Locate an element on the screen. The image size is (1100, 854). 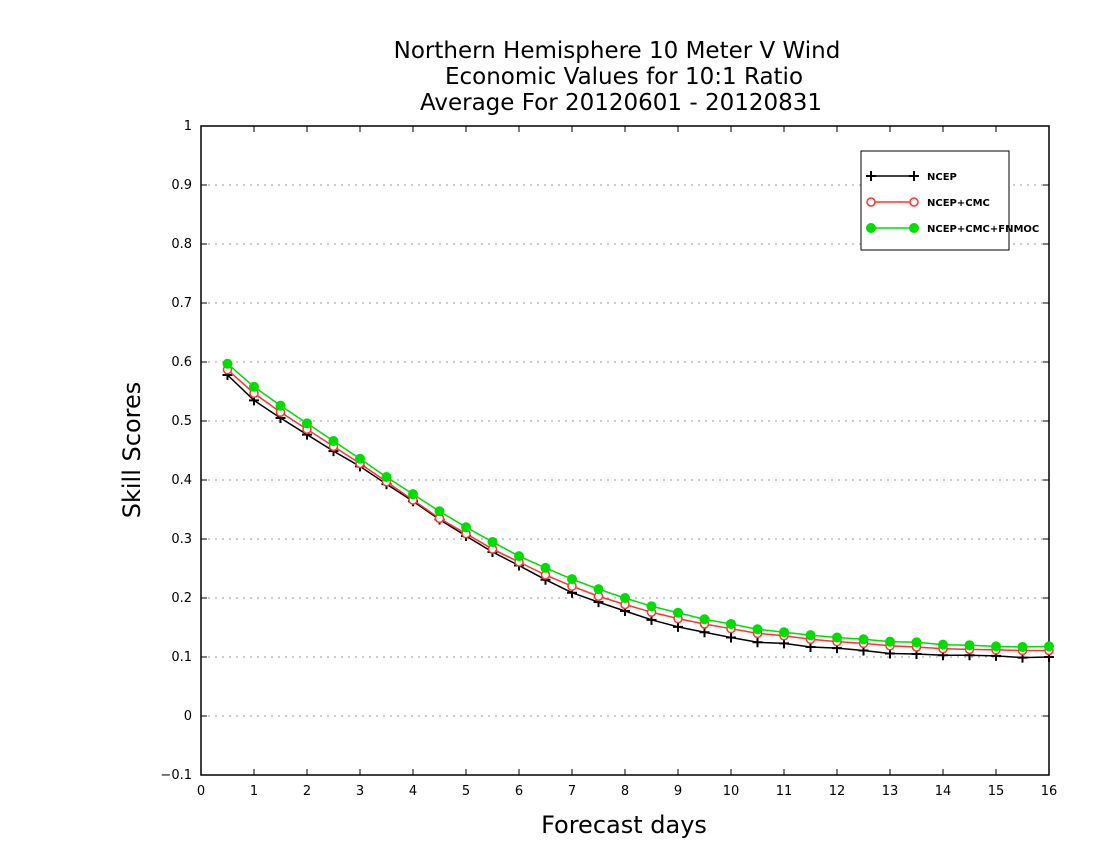
x-tick-label: 15 is located at coordinates (996, 791).